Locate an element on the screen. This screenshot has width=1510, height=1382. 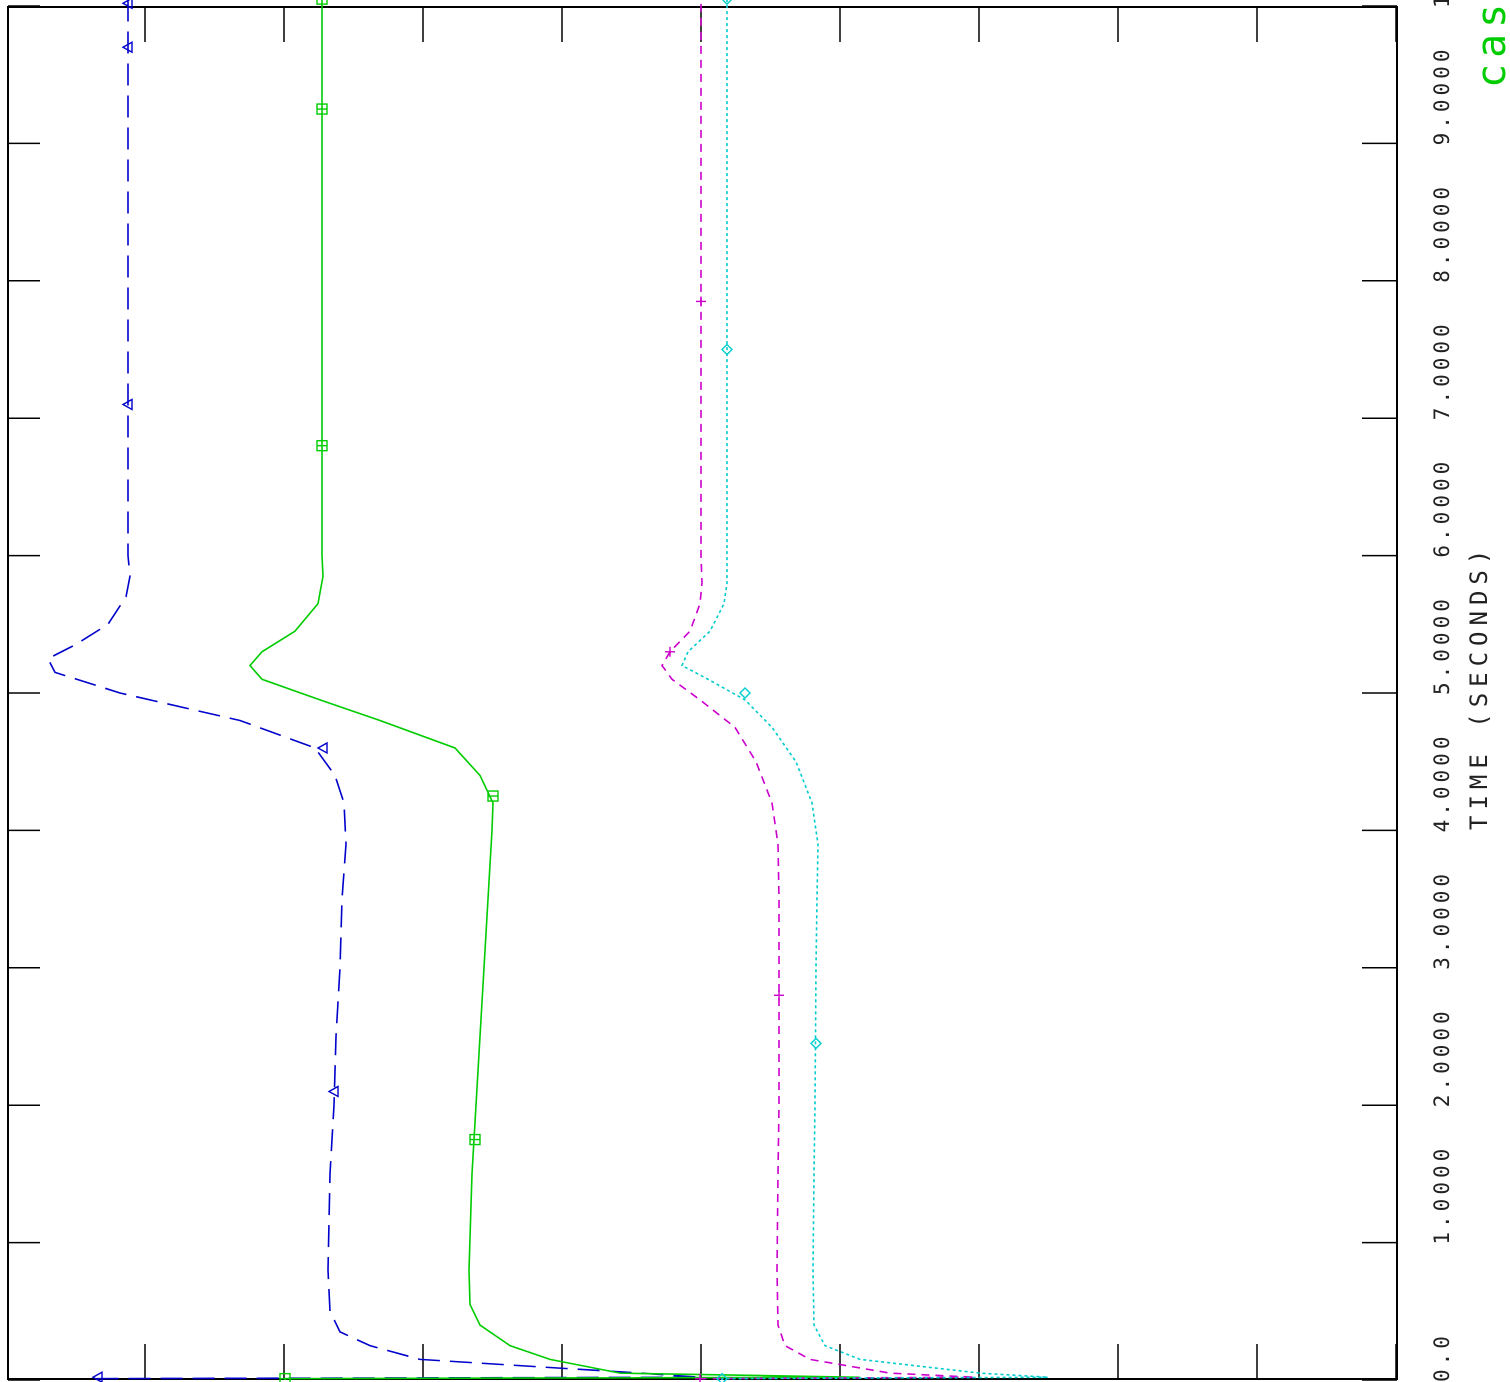
time-tick-label: 1.0000 is located at coordinates (1442, 1195).